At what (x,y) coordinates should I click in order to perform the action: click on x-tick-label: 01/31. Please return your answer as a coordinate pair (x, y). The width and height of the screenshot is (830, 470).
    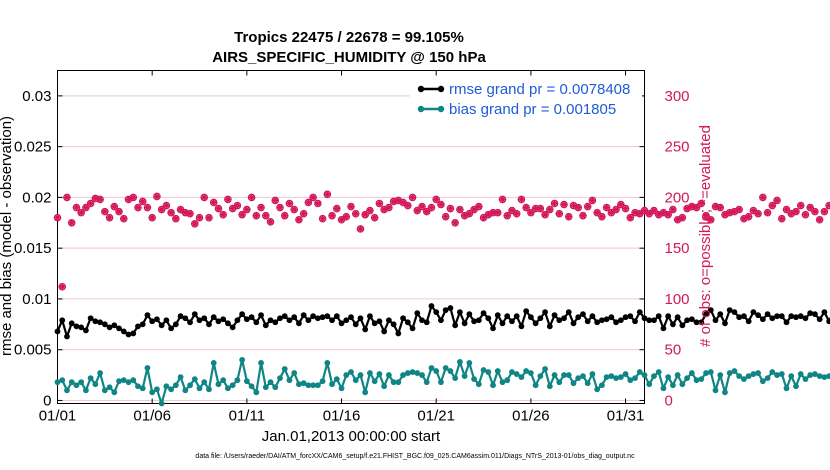
    Looking at the image, I should click on (626, 416).